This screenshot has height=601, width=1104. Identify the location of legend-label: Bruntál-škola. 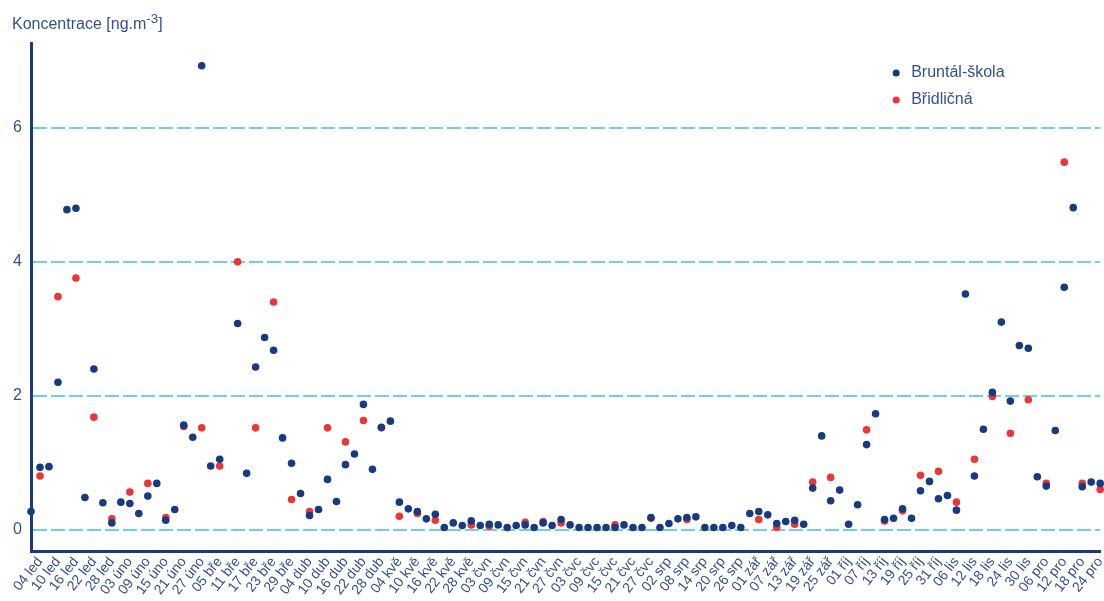
(958, 72).